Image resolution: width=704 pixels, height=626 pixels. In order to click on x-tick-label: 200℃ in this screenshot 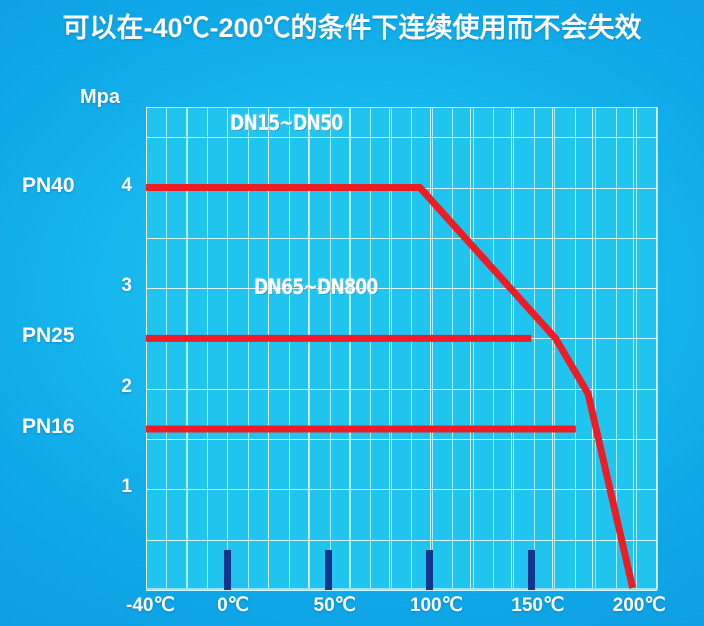, I will do `click(639, 605)`.